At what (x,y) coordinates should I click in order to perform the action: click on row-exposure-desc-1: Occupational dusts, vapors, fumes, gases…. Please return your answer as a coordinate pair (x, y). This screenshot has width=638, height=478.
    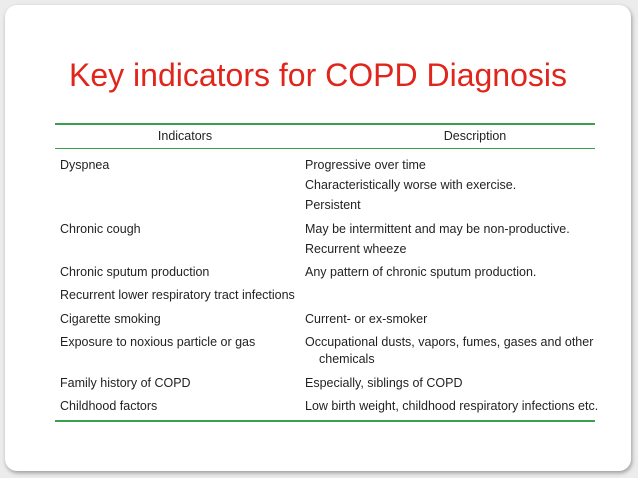
    Looking at the image, I should click on (449, 342).